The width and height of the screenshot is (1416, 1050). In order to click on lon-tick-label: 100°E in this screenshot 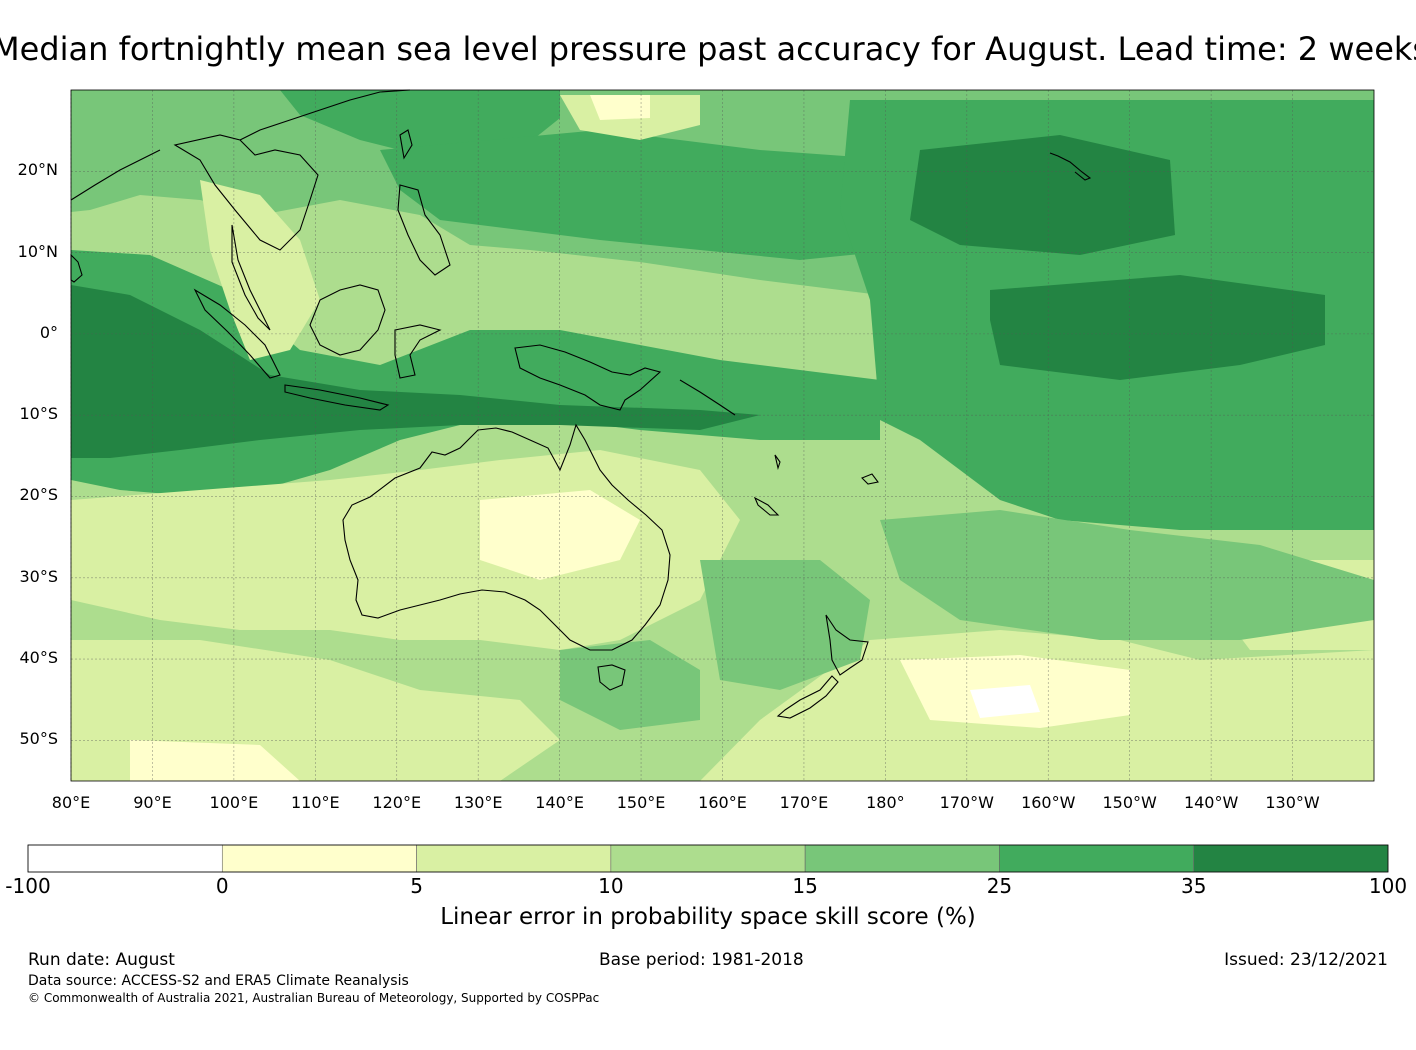, I will do `click(234, 802)`.